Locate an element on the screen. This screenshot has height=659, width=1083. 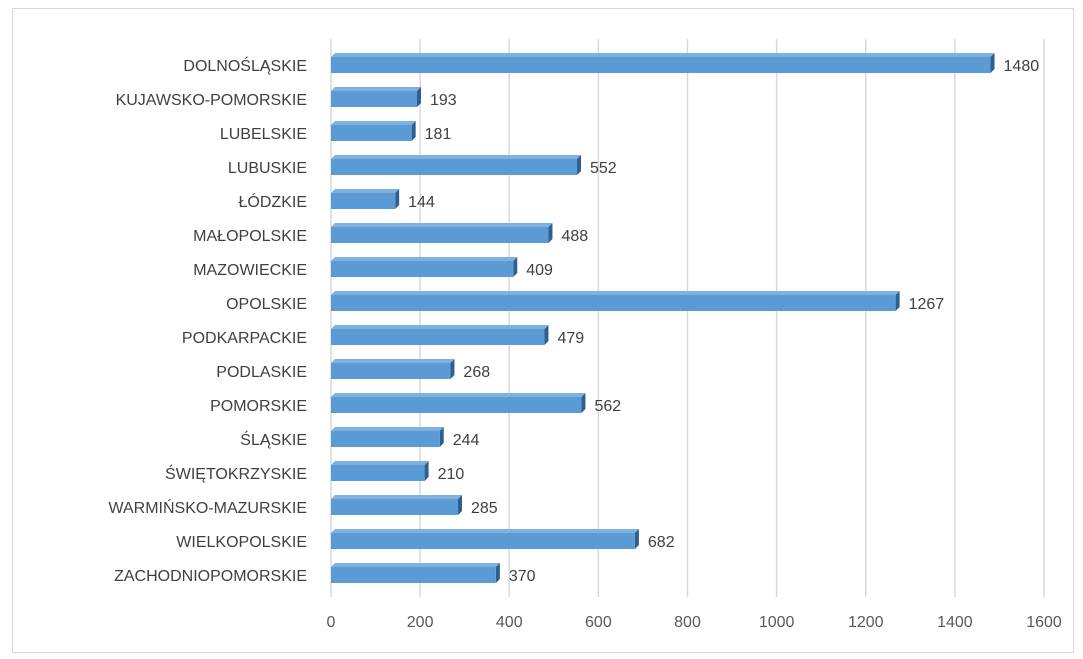
category-label: WIELKOPOLSKIE is located at coordinates (241, 542).